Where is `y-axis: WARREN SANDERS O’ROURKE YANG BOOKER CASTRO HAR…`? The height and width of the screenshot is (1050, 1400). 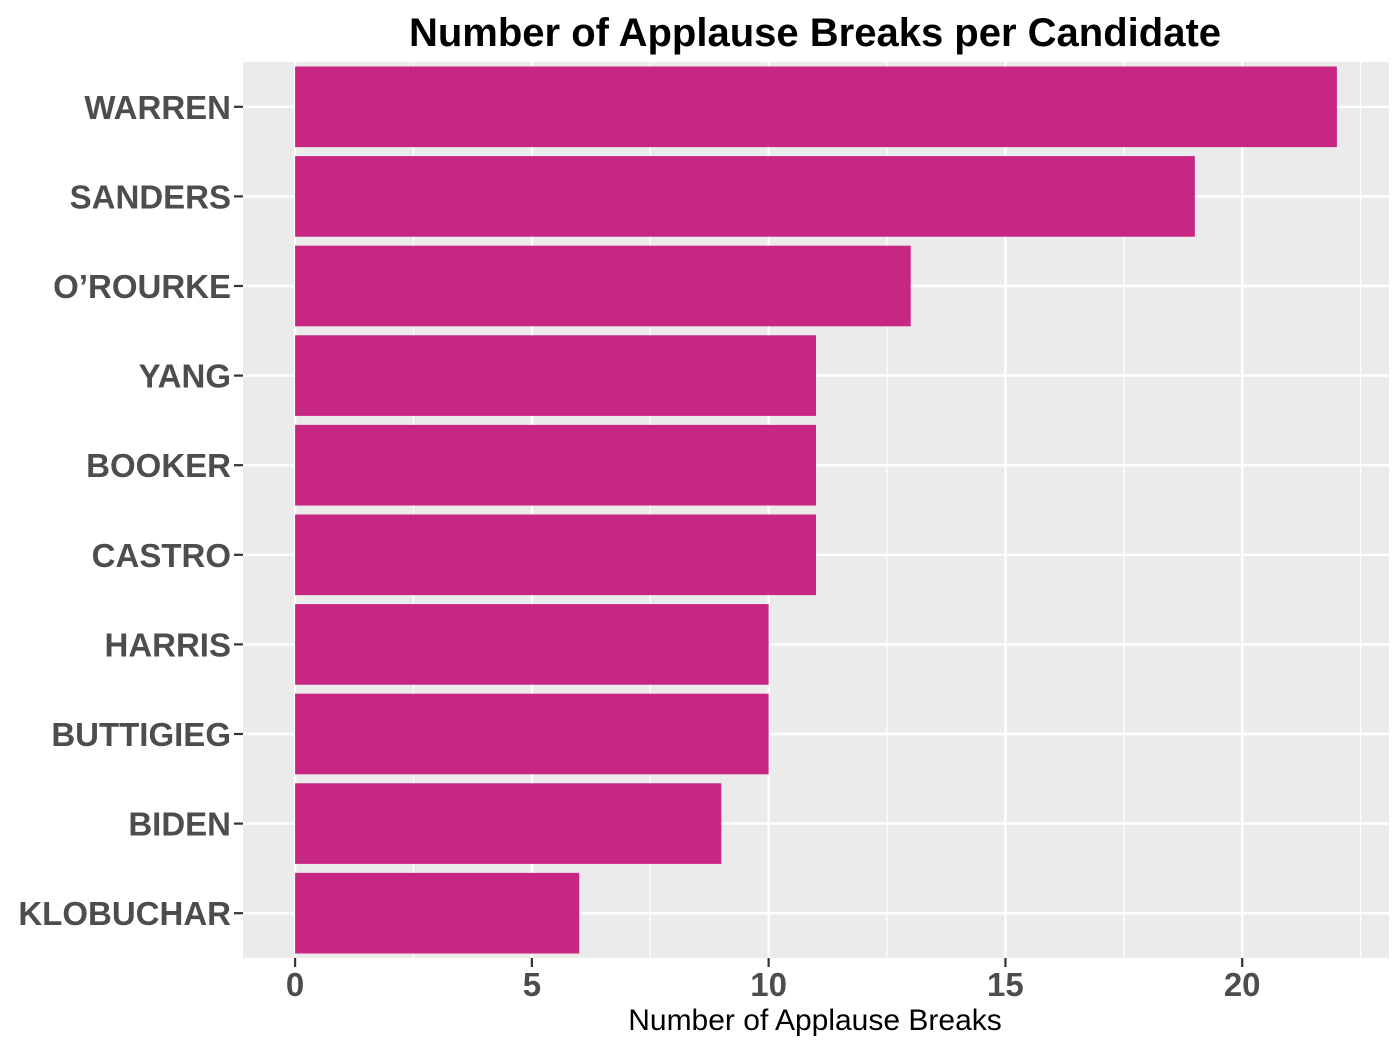
y-axis: WARREN SANDERS O’ROURKE YANG BOOKER CASTRO HAR… is located at coordinates (130, 510).